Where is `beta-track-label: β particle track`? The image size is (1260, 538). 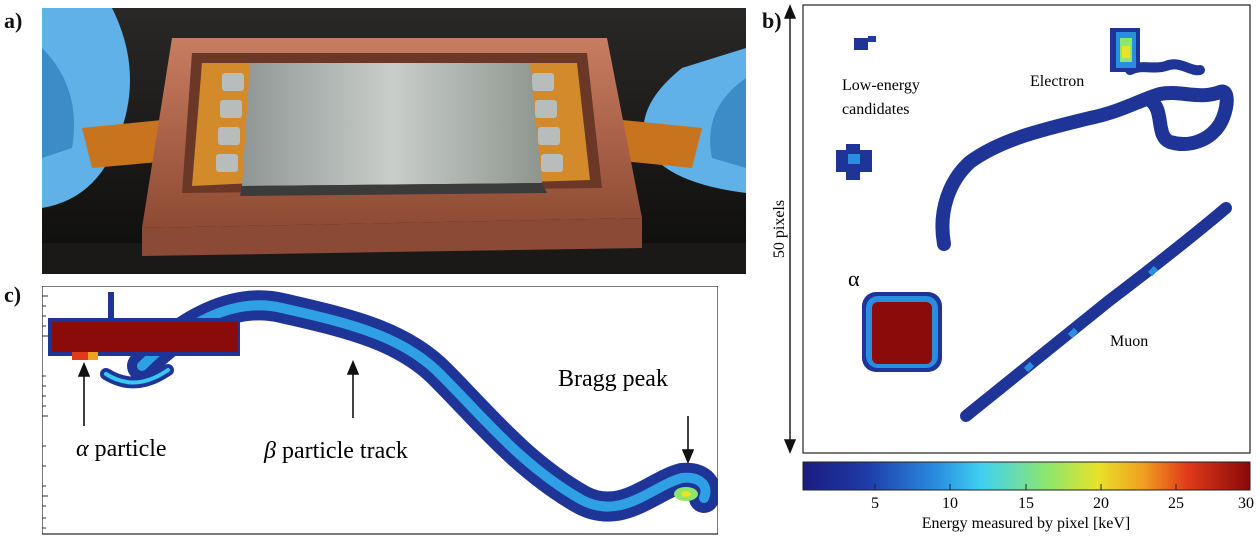 beta-track-label: β particle track is located at coordinates (335, 451).